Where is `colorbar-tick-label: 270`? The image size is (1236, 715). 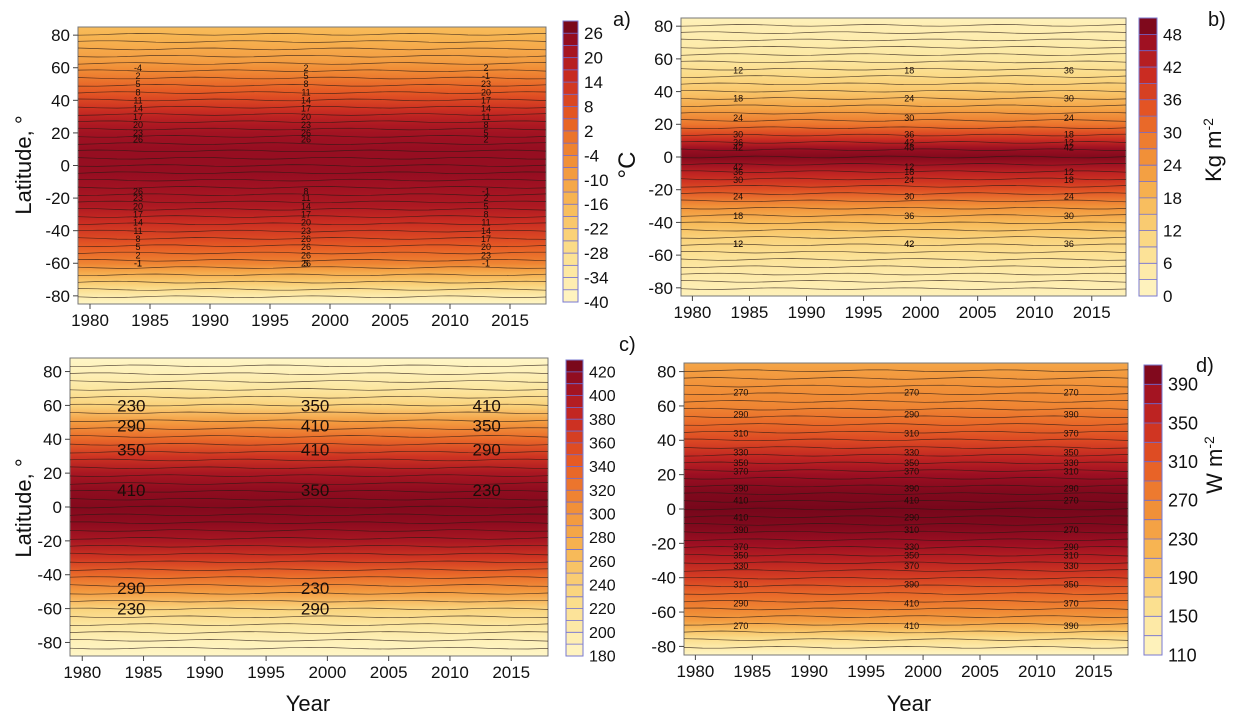
colorbar-tick-label: 270 is located at coordinates (1183, 501).